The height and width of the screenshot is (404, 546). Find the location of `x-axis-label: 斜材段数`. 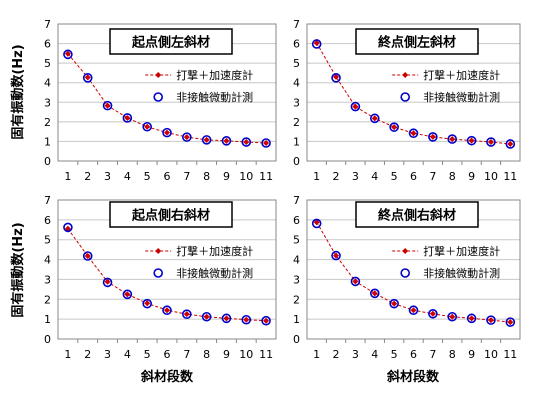

x-axis-label: 斜材段数 is located at coordinates (167, 377).